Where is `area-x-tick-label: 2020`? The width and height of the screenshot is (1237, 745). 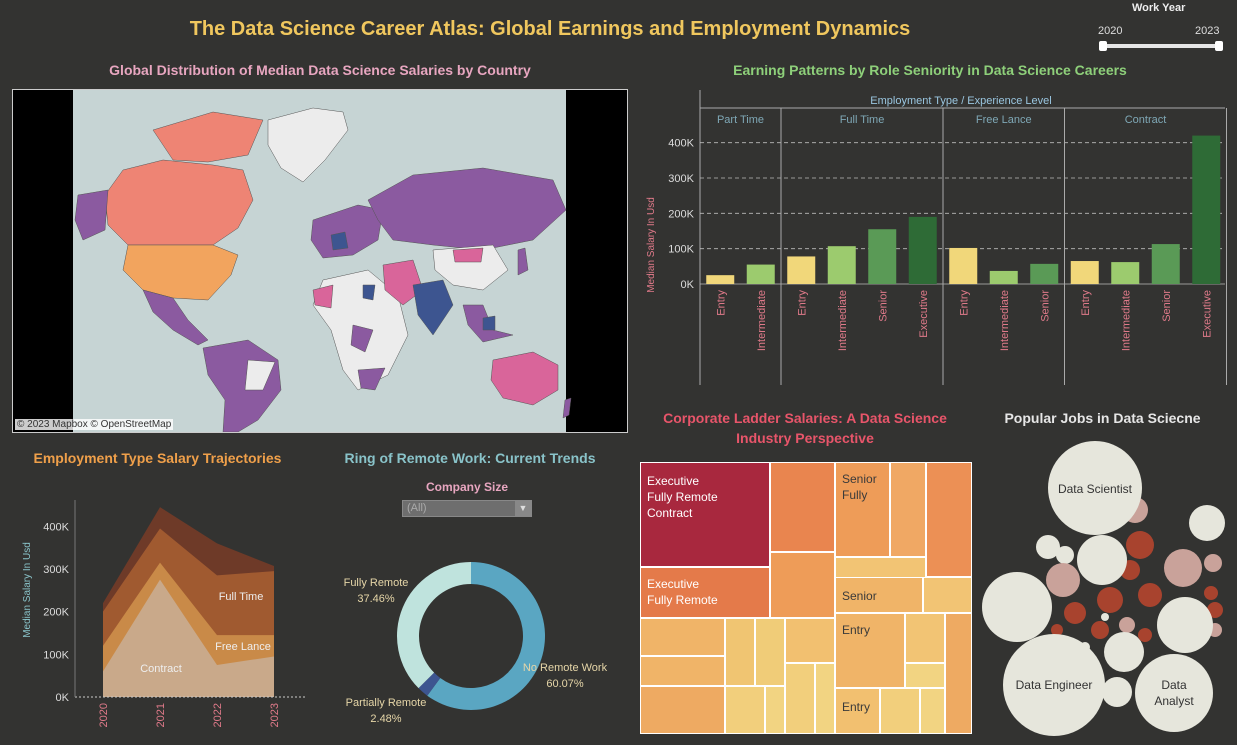 area-x-tick-label: 2020 is located at coordinates (104, 715).